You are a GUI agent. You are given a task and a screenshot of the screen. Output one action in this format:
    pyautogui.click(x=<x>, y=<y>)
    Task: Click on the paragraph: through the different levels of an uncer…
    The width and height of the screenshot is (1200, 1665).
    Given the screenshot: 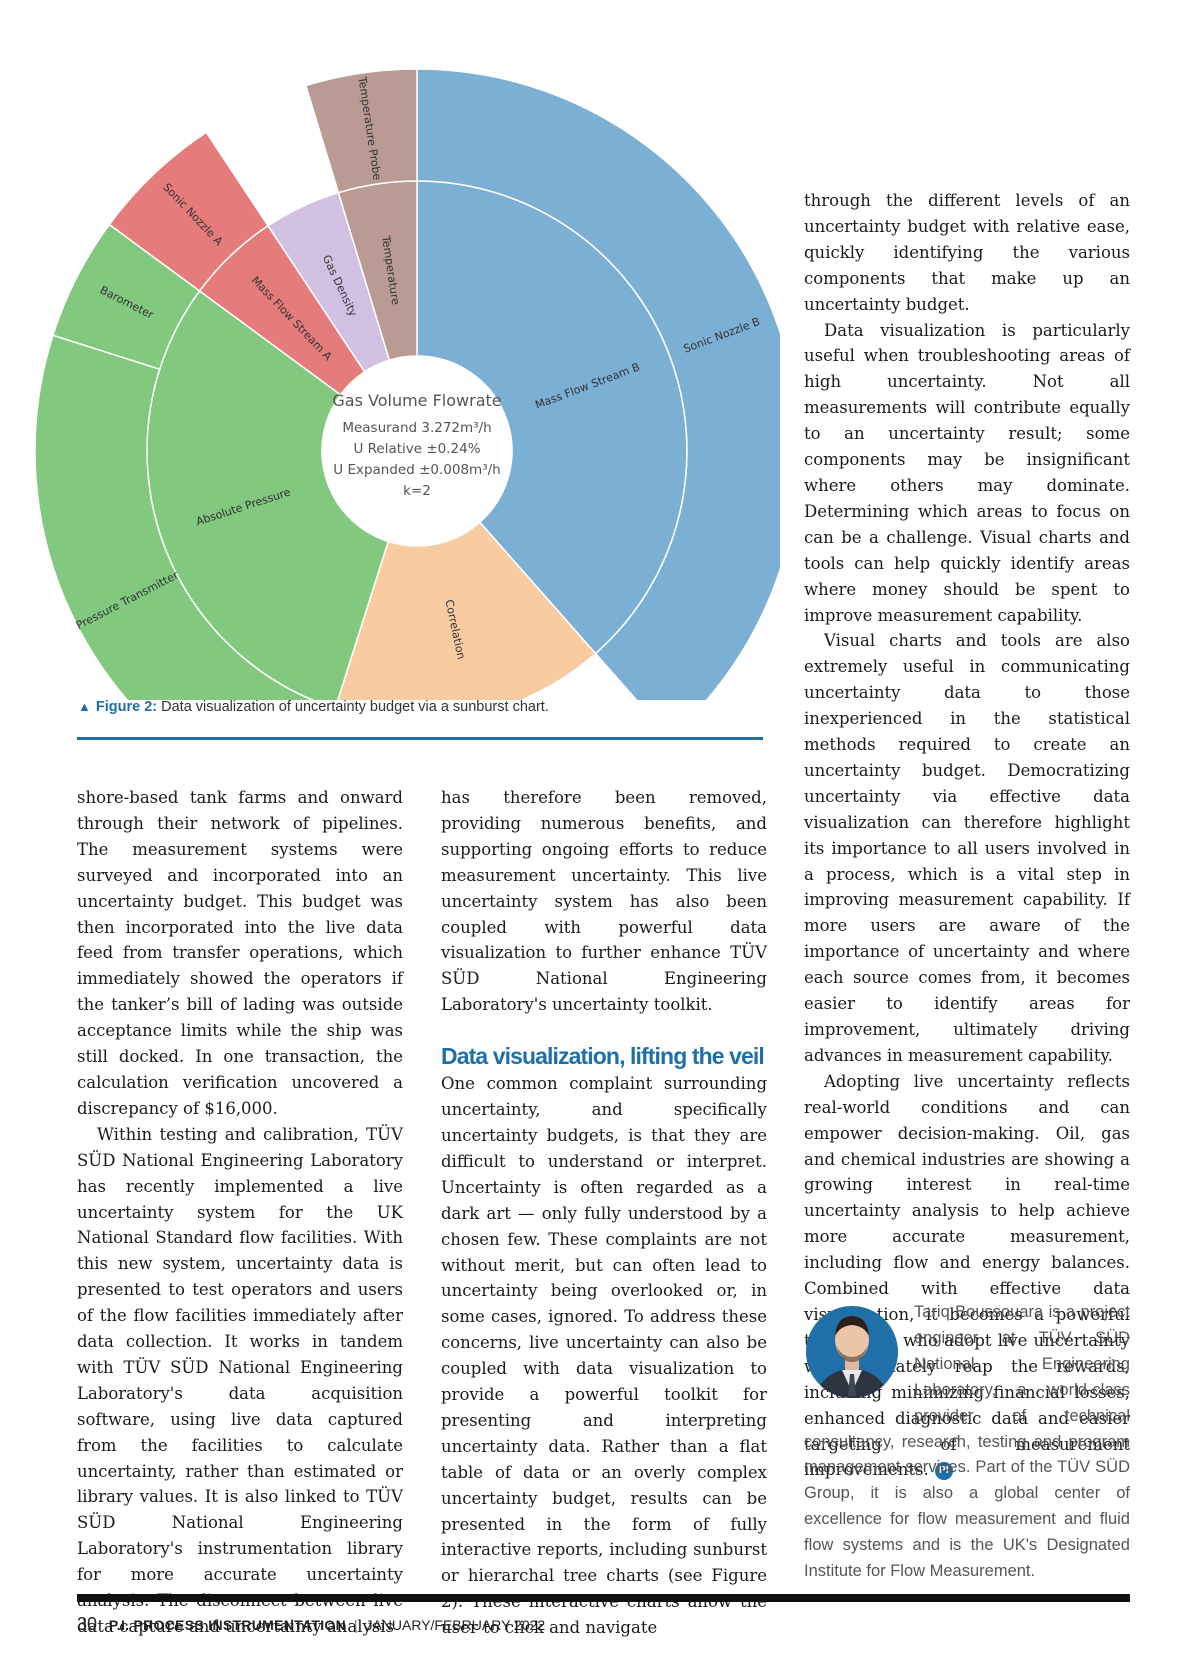 What is the action you would take?
    pyautogui.click(x=967, y=252)
    